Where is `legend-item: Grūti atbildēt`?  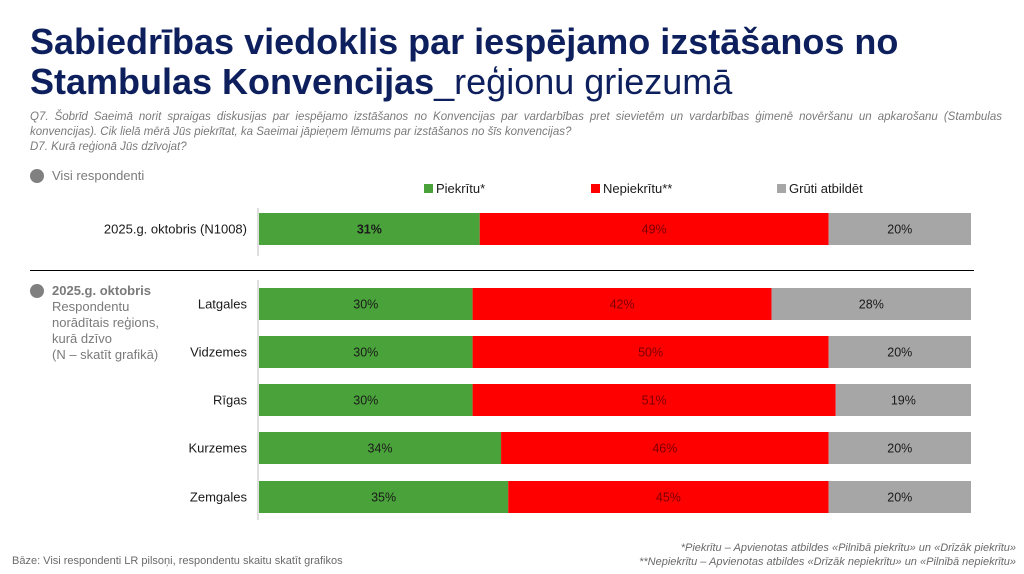
legend-item: Grūti atbildēt is located at coordinates (820, 188).